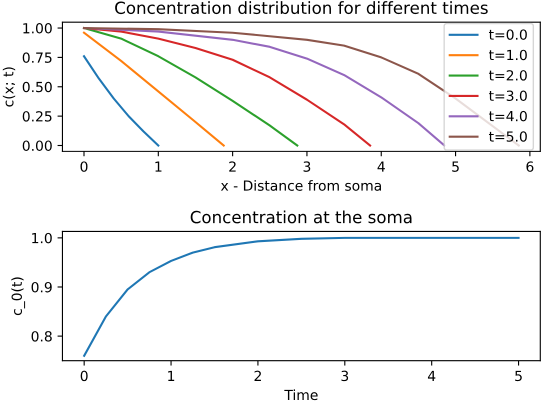 The image size is (543, 403). What do you see at coordinates (507, 136) in the screenshot?
I see `legend-label: t=5.0` at bounding box center [507, 136].